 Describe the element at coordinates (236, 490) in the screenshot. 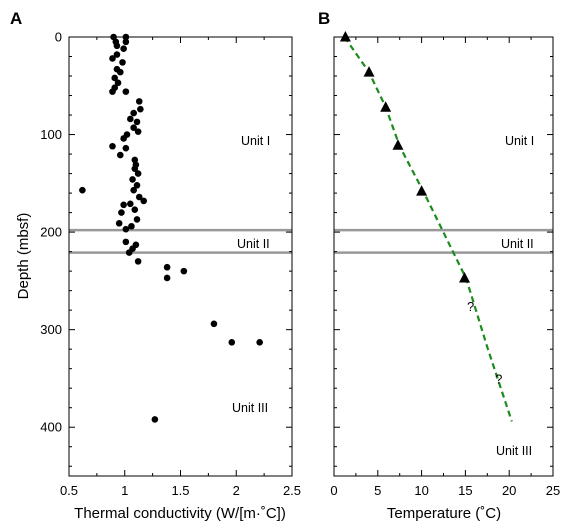

I see `a-x-tick-label: 2` at that location.